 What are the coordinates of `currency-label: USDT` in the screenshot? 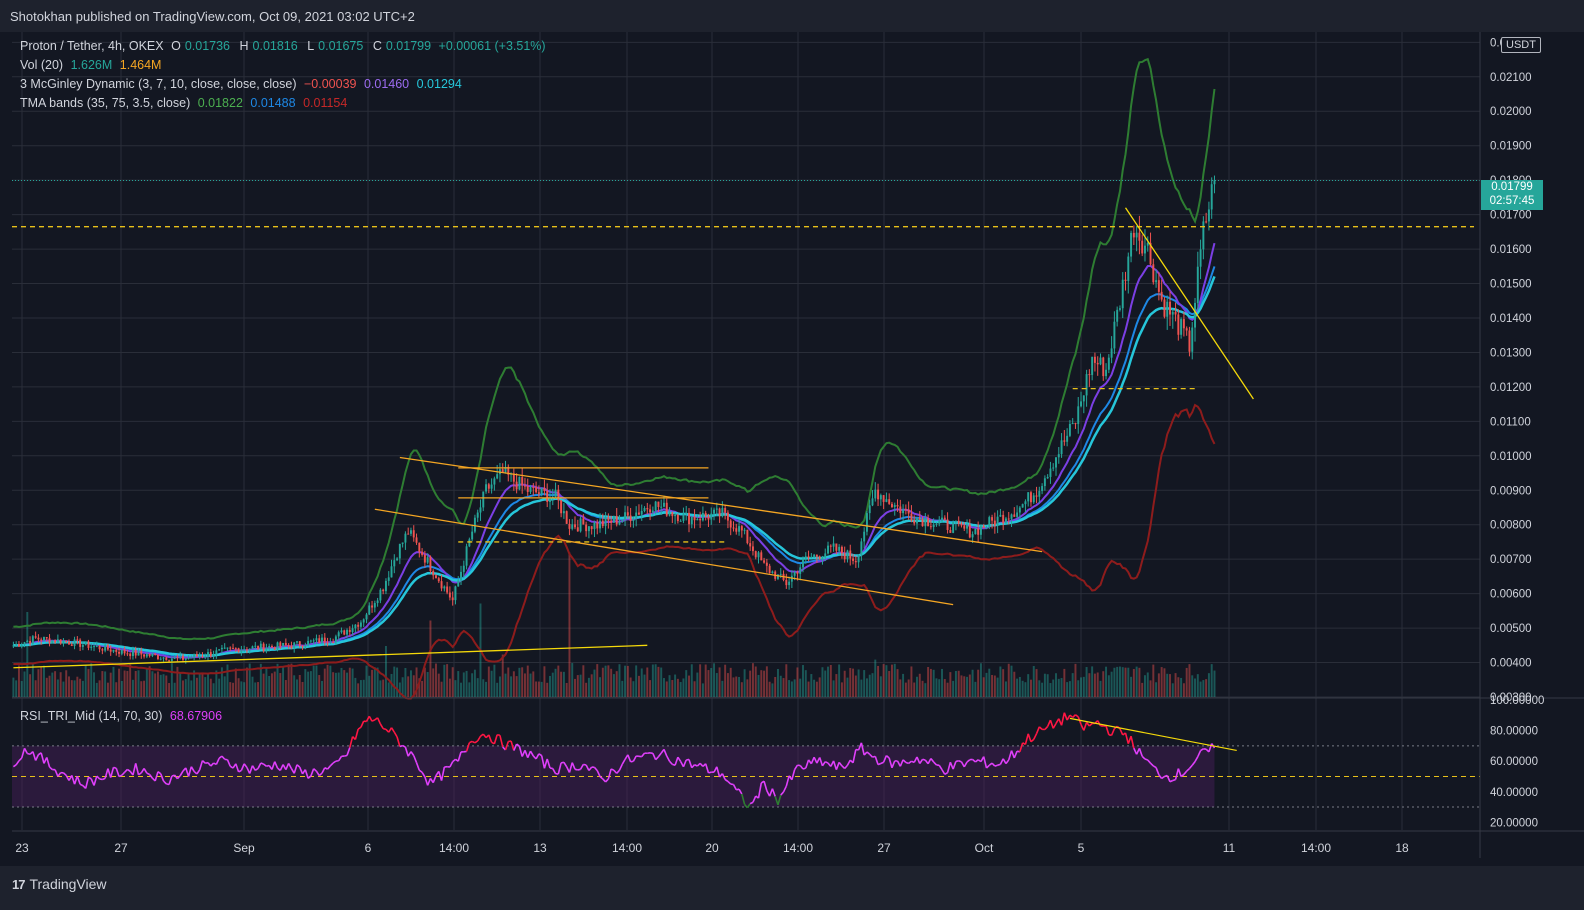 It's located at (1521, 45).